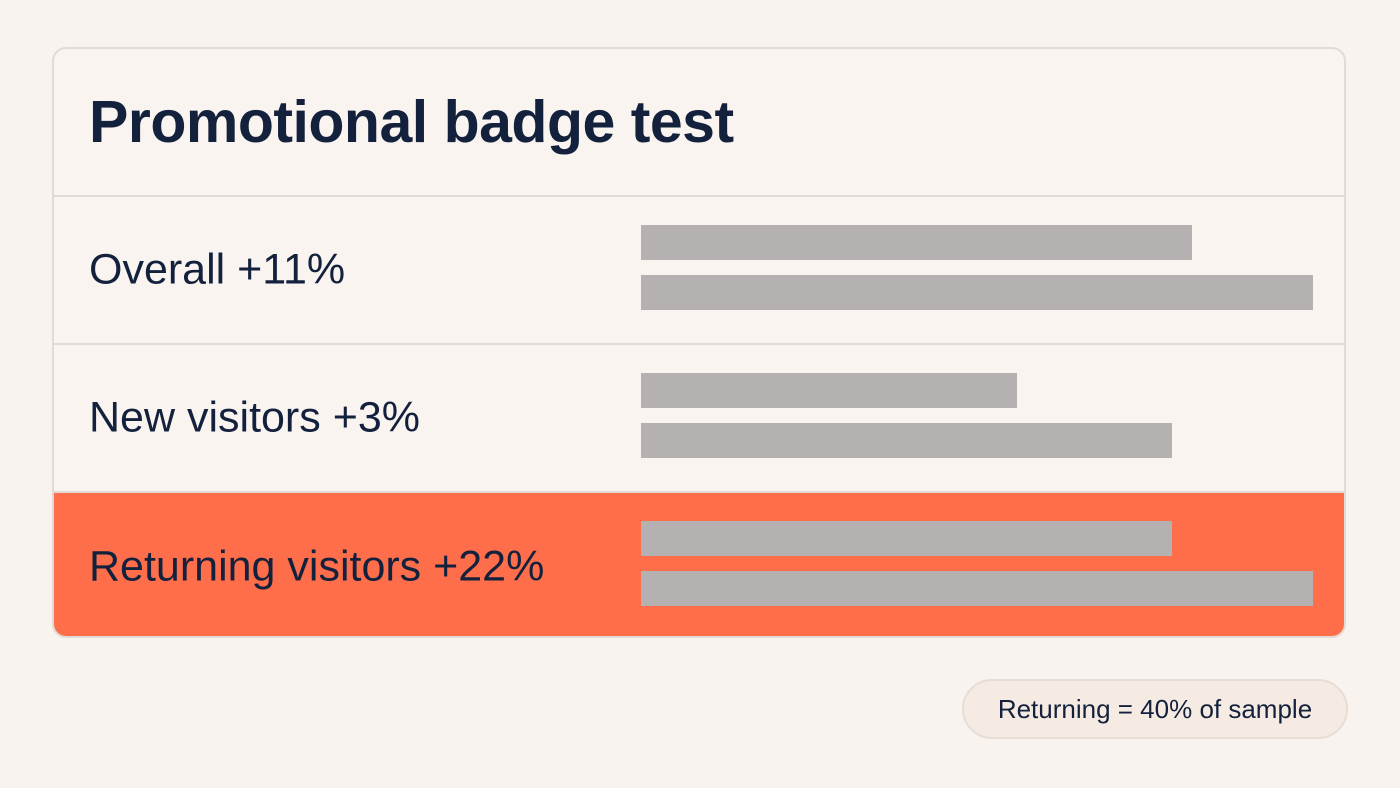 Image resolution: width=1400 pixels, height=788 pixels. What do you see at coordinates (217, 269) in the screenshot?
I see `segment-label: Overall +11%` at bounding box center [217, 269].